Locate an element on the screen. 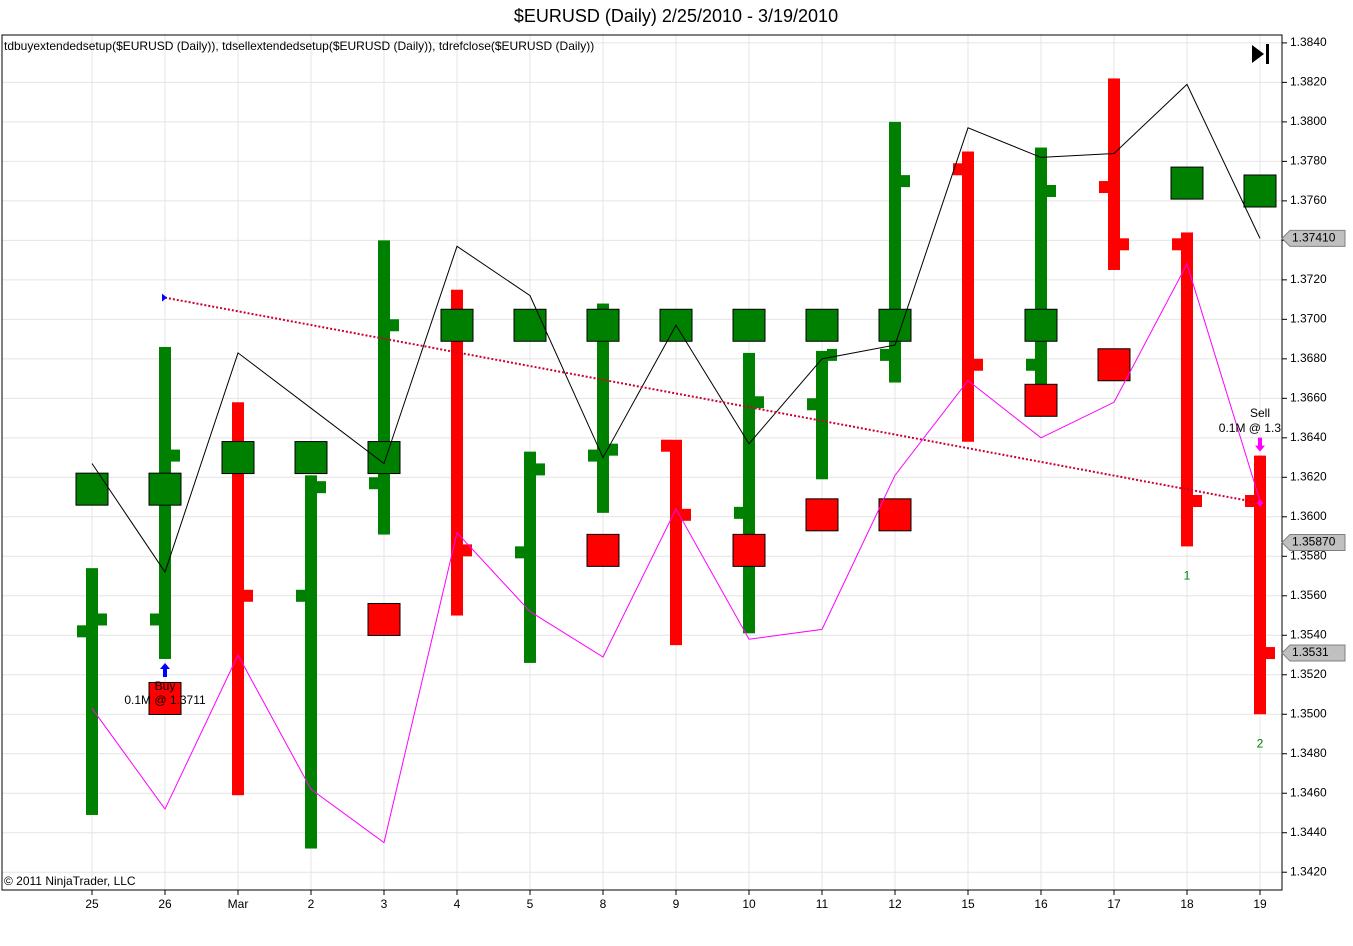  trade-text: 0.1M @ 1.3 is located at coordinates (1250, 428).